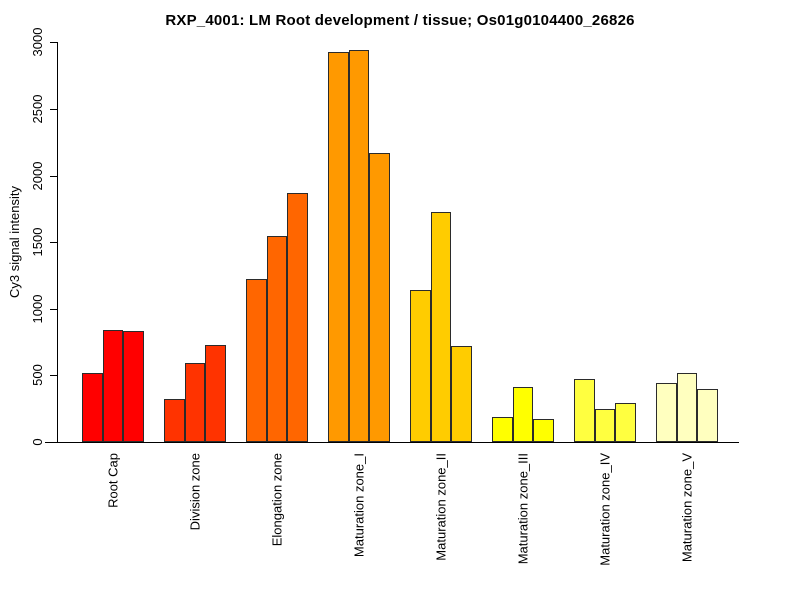 The image size is (800, 600). Describe the element at coordinates (523, 509) in the screenshot. I see `x-category-label: Maturation zone_III` at that location.